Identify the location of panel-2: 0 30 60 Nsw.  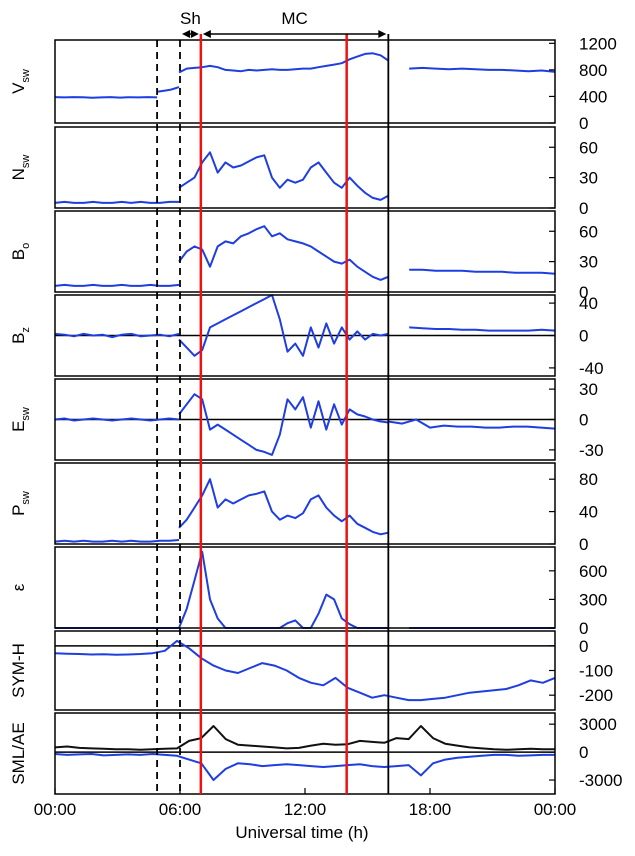
(303, 172).